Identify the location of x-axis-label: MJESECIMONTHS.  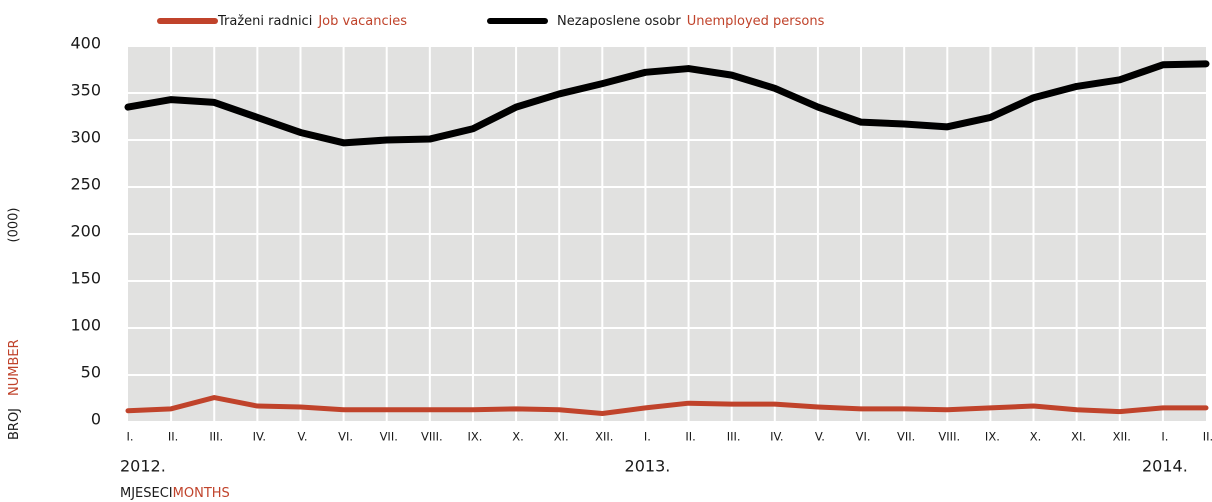
(175, 493).